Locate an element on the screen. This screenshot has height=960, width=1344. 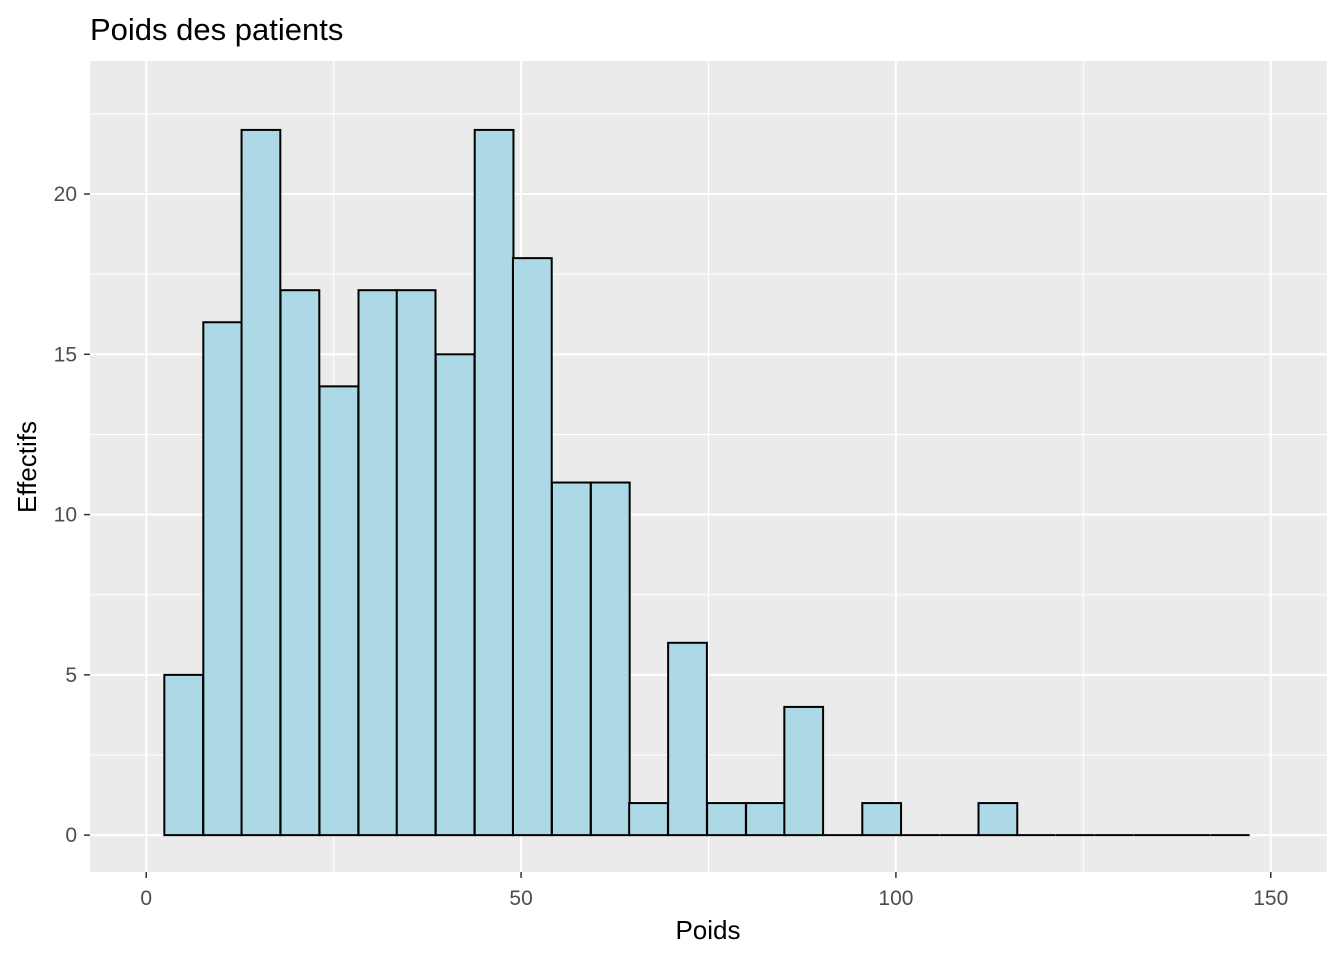
x-tick-label: 50 is located at coordinates (520, 898).